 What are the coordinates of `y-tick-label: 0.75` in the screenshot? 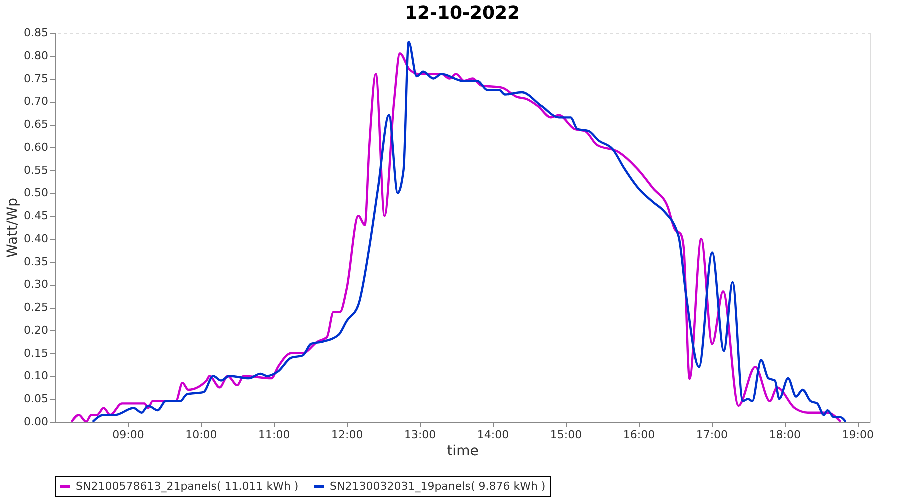 It's located at (36, 79).